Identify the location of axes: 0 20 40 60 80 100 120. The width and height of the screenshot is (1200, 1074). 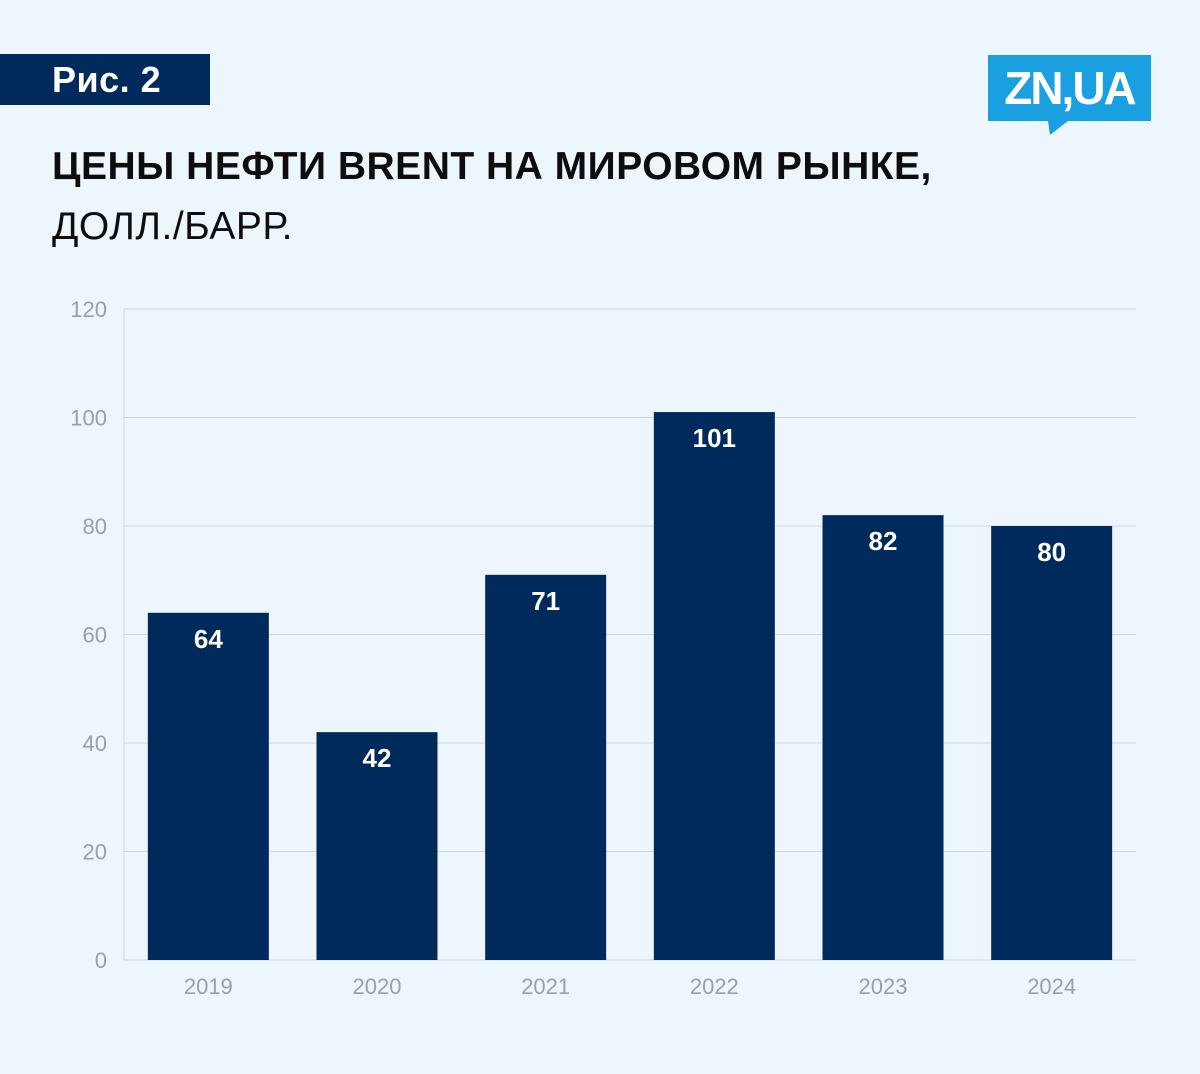
(97, 635).